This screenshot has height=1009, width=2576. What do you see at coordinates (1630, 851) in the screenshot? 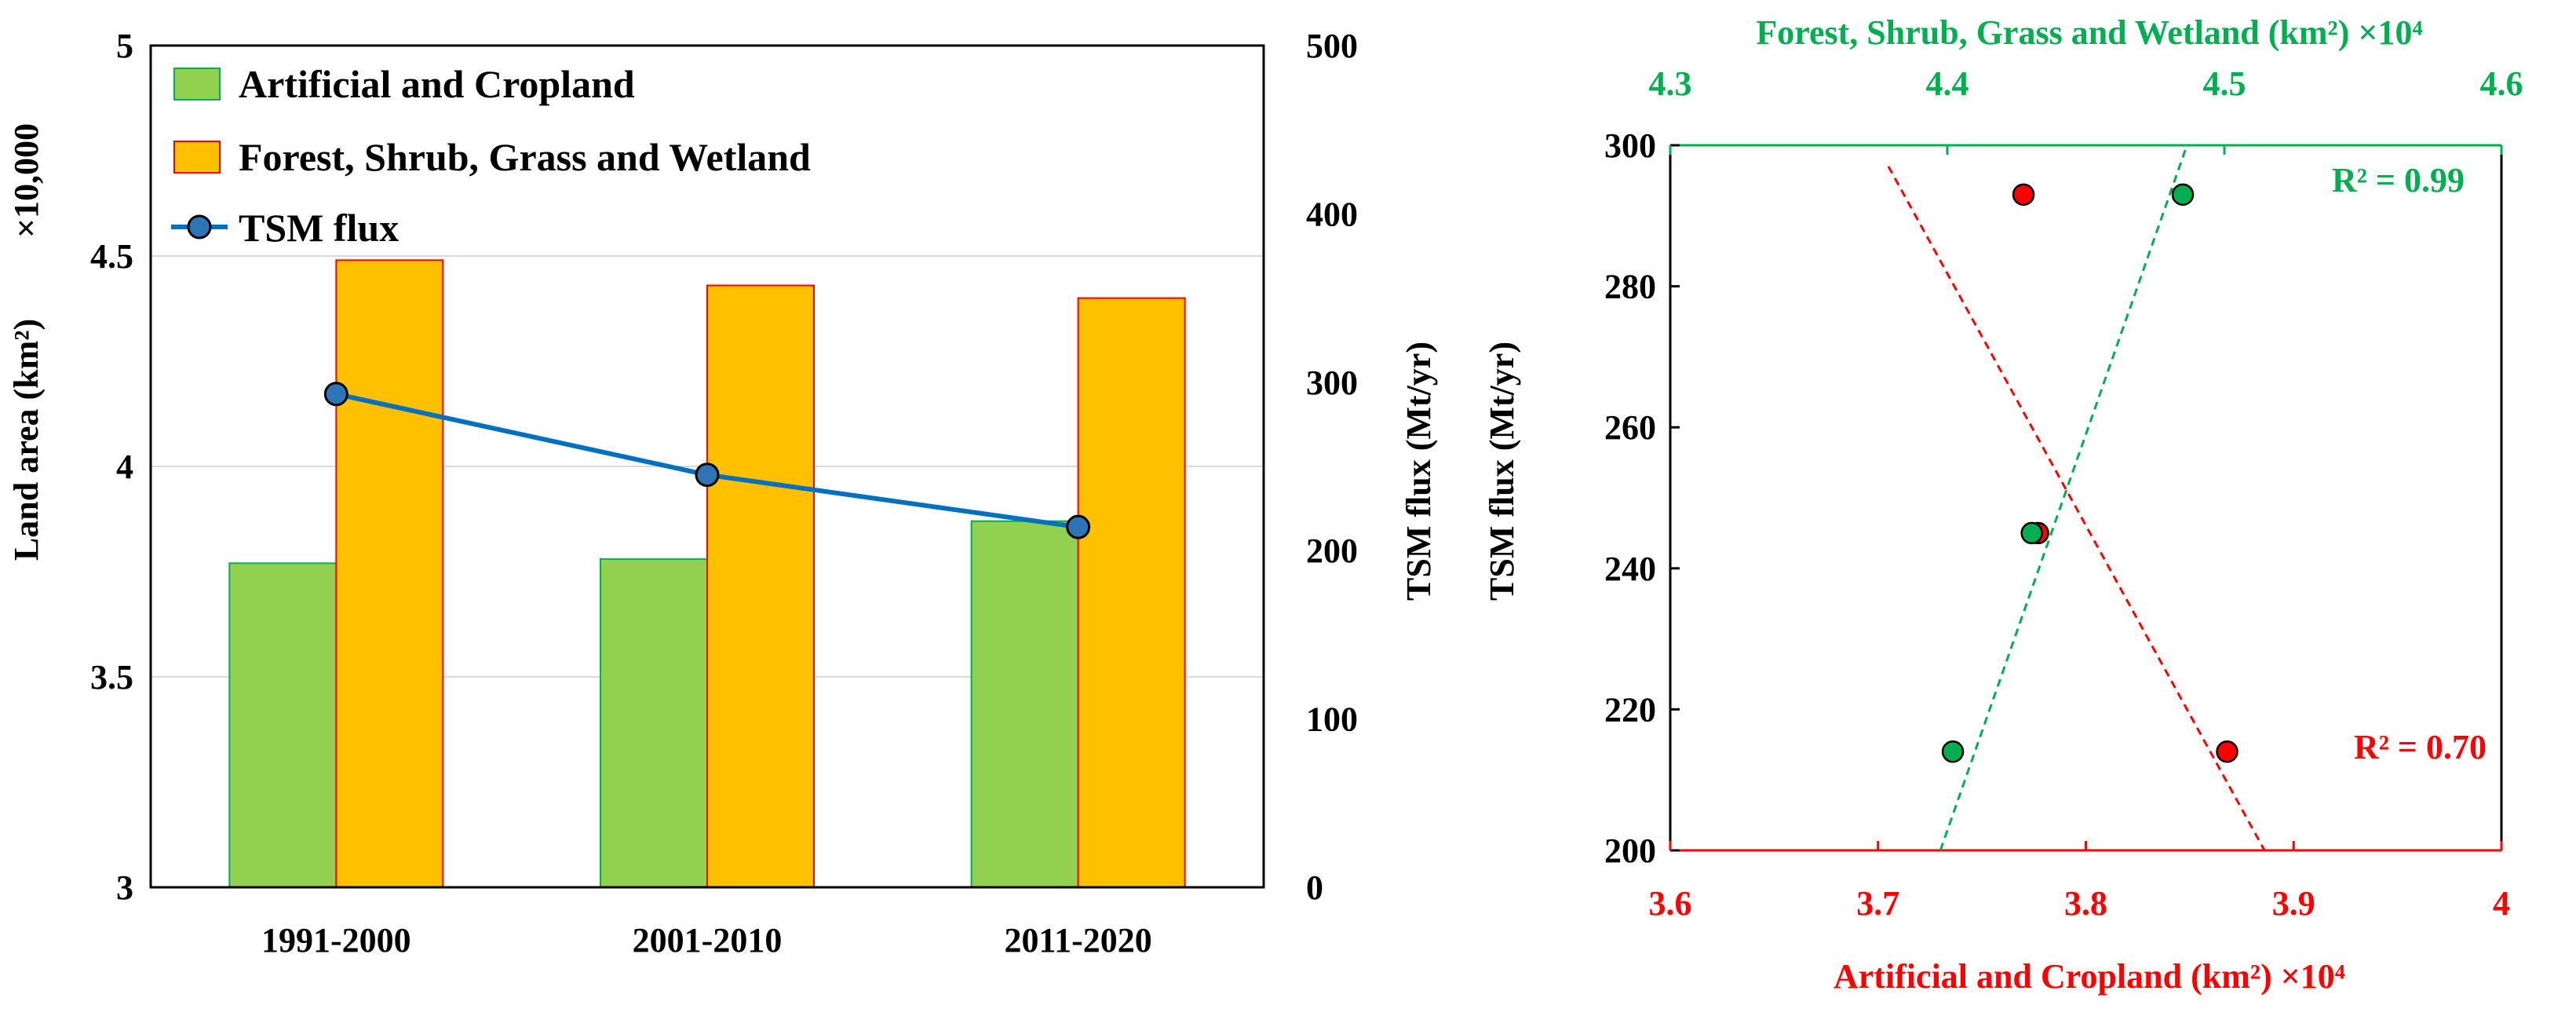
I see `y-tick-label: 200` at bounding box center [1630, 851].